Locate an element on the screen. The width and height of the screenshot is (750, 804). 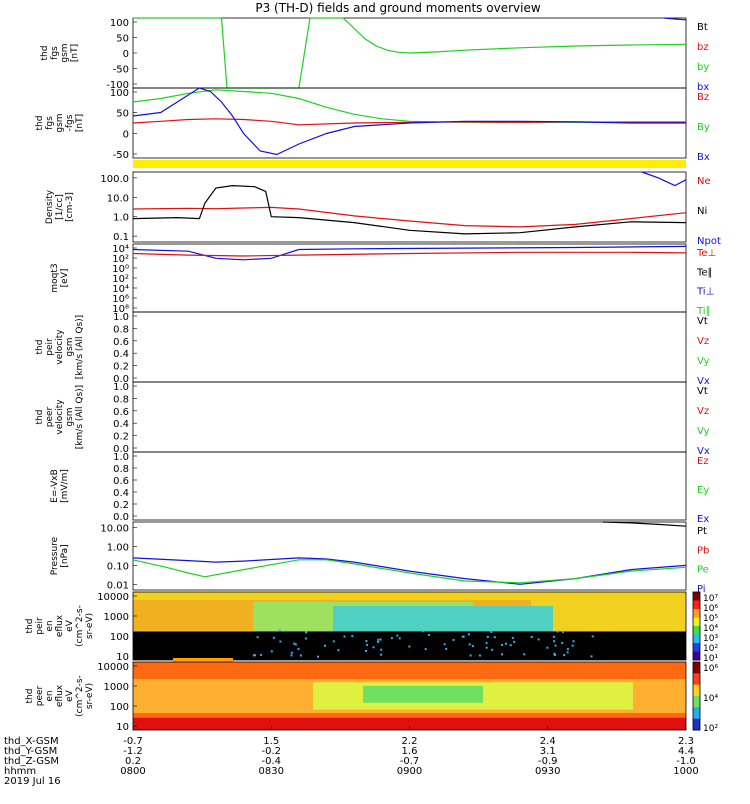
colorbar-tick: 10⁵ is located at coordinates (710, 619).